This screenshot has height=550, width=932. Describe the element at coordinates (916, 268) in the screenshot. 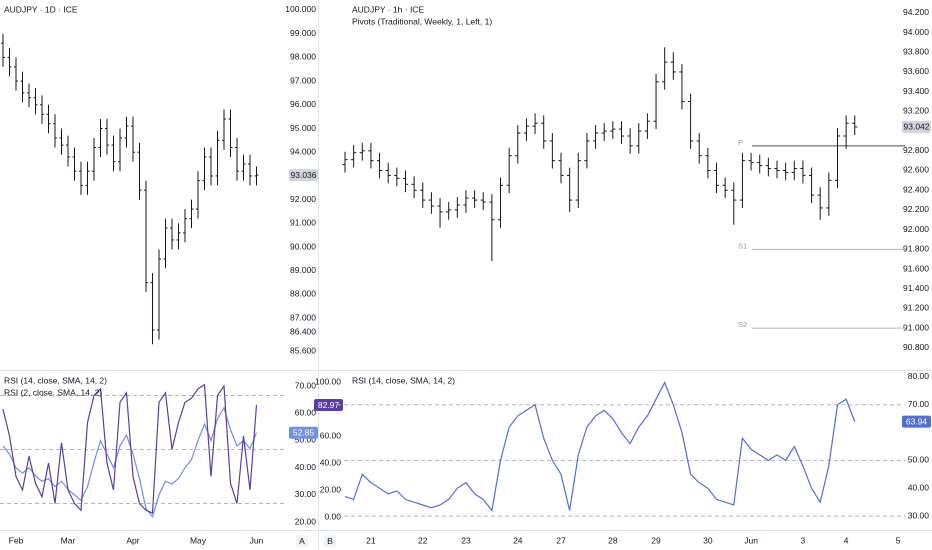

I see `y-tick-label: 91.600` at that location.